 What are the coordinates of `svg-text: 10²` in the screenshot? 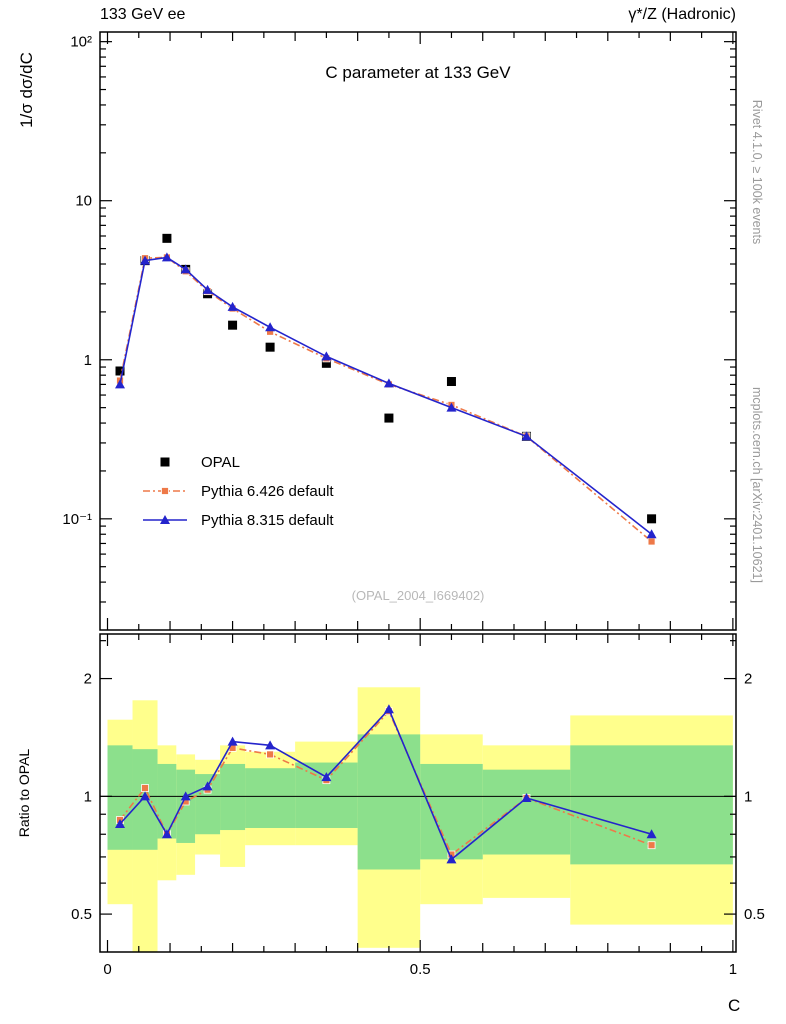 It's located at (81, 42).